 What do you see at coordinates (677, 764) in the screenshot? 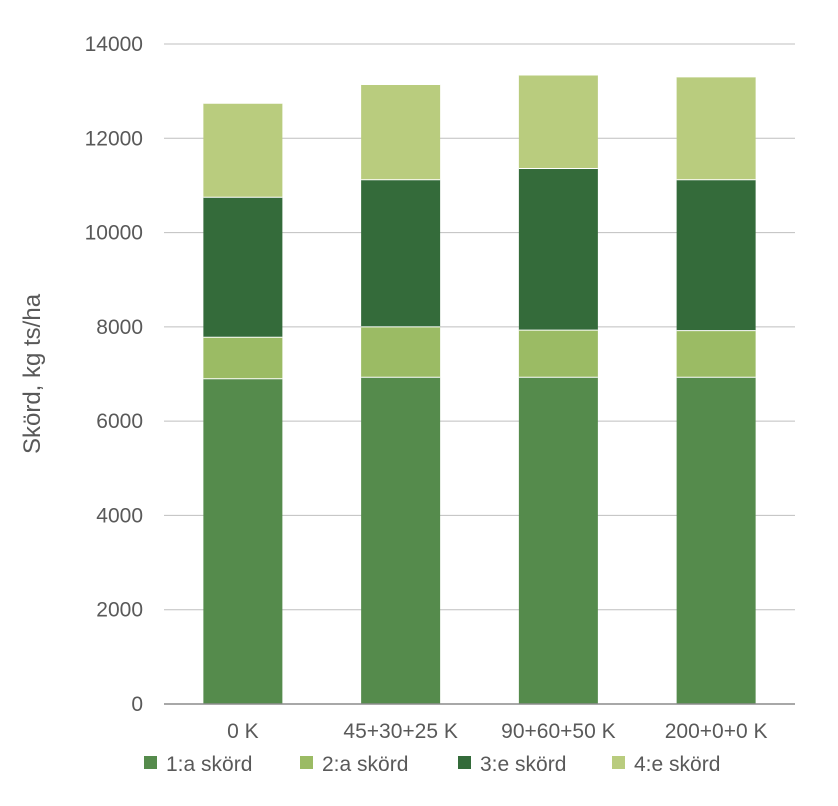
I see `legend-label: 4:e skörd` at bounding box center [677, 764].